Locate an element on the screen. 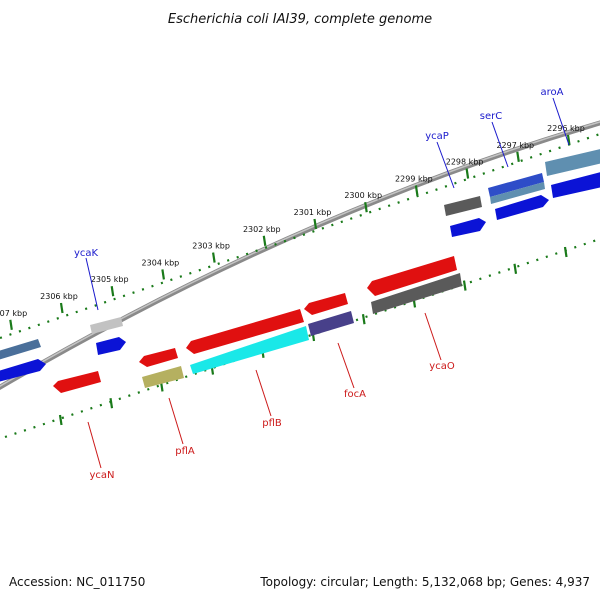 This screenshot has height=600, width=600. gene-label-focA: focA is located at coordinates (355, 394).